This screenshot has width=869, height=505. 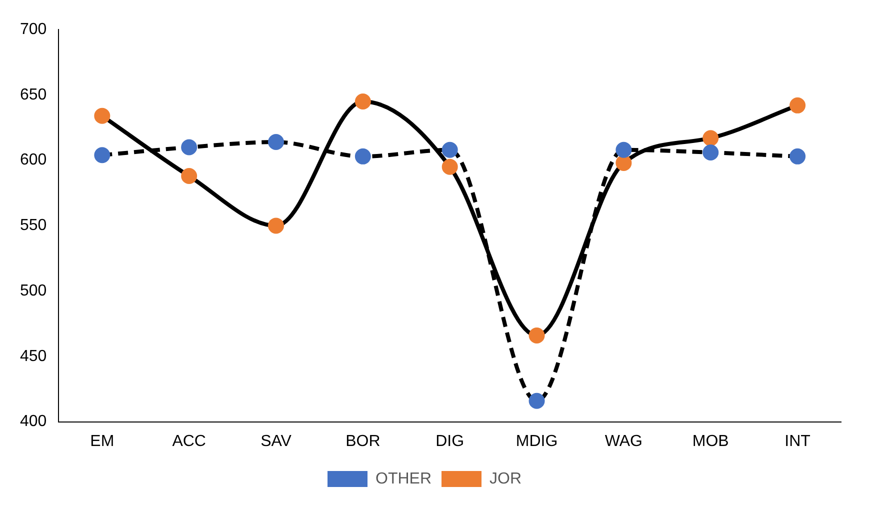 I want to click on y-tick-label: 700, so click(x=33, y=29).